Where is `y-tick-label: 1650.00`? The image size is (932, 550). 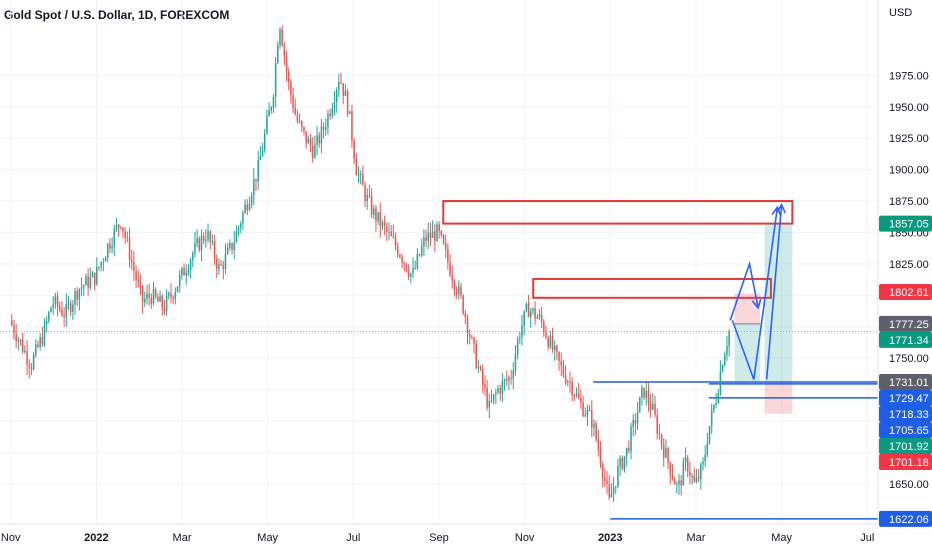
y-tick-label: 1650.00 is located at coordinates (909, 485).